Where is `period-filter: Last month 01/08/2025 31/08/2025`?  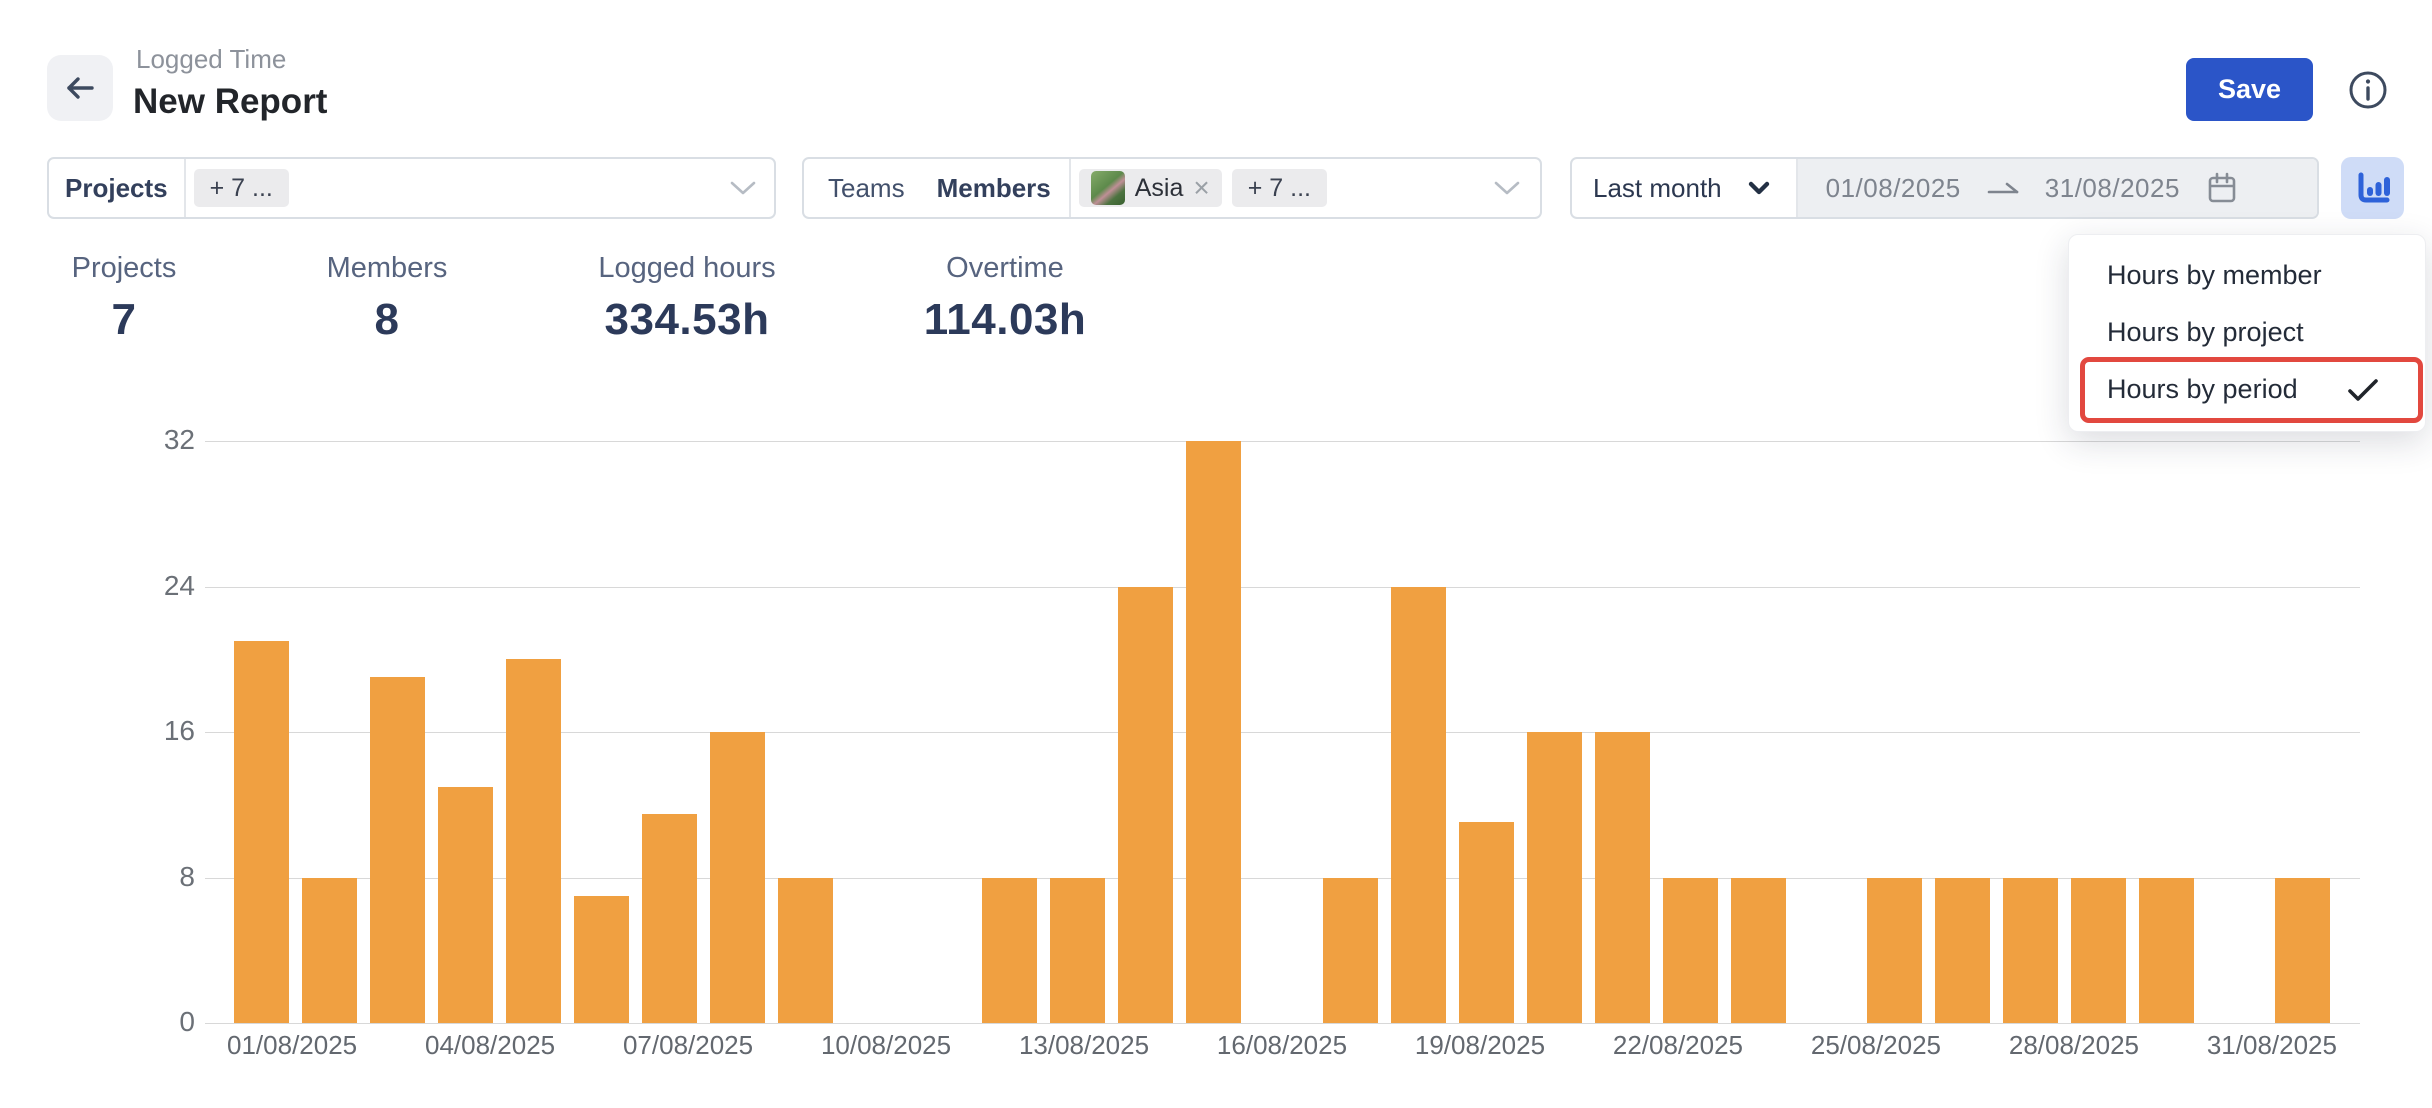 period-filter: Last month 01/08/2025 31/08/2025 is located at coordinates (1944, 188).